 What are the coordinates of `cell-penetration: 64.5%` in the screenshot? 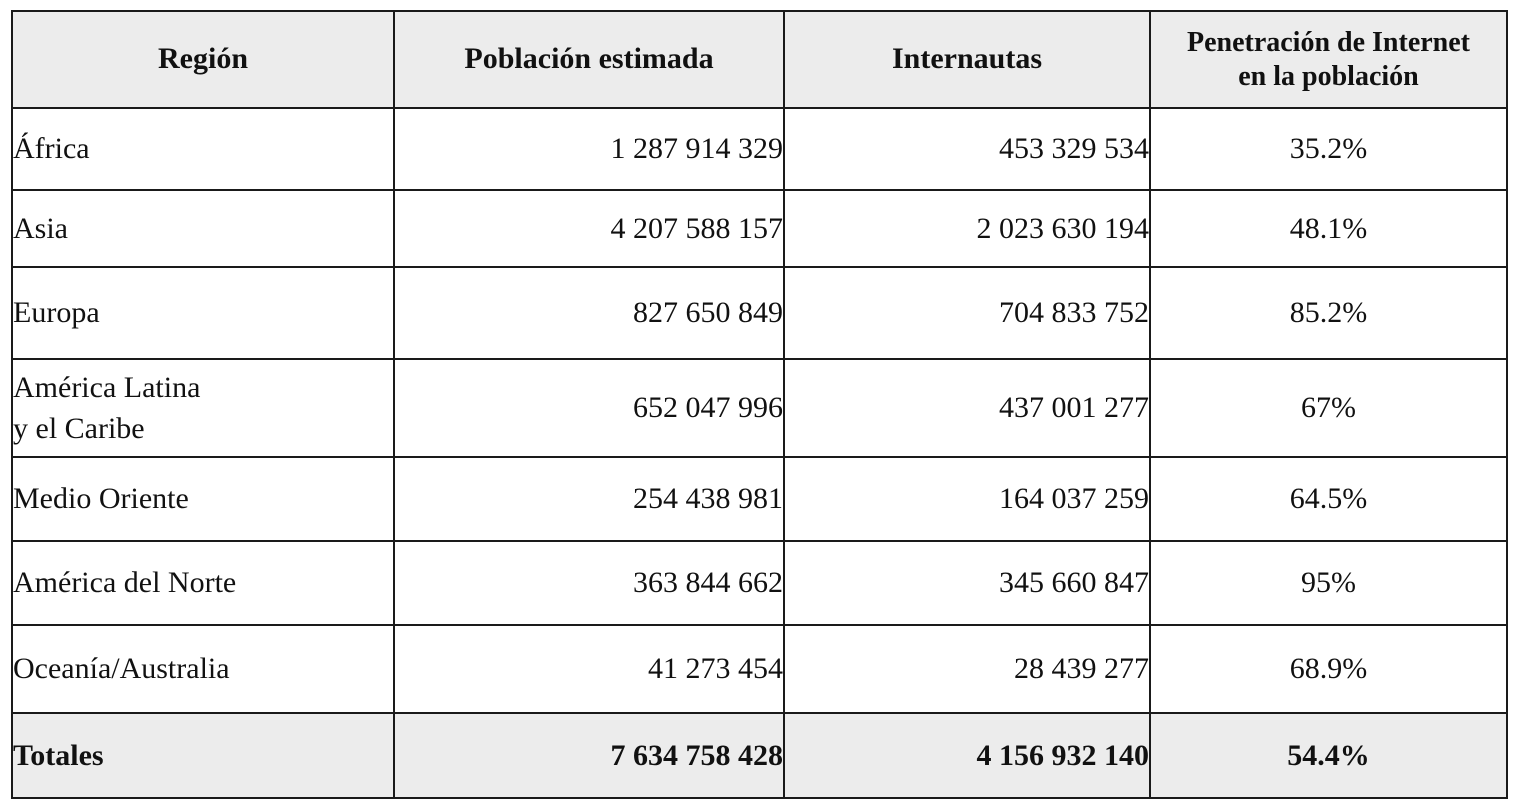 It's located at (1328, 499).